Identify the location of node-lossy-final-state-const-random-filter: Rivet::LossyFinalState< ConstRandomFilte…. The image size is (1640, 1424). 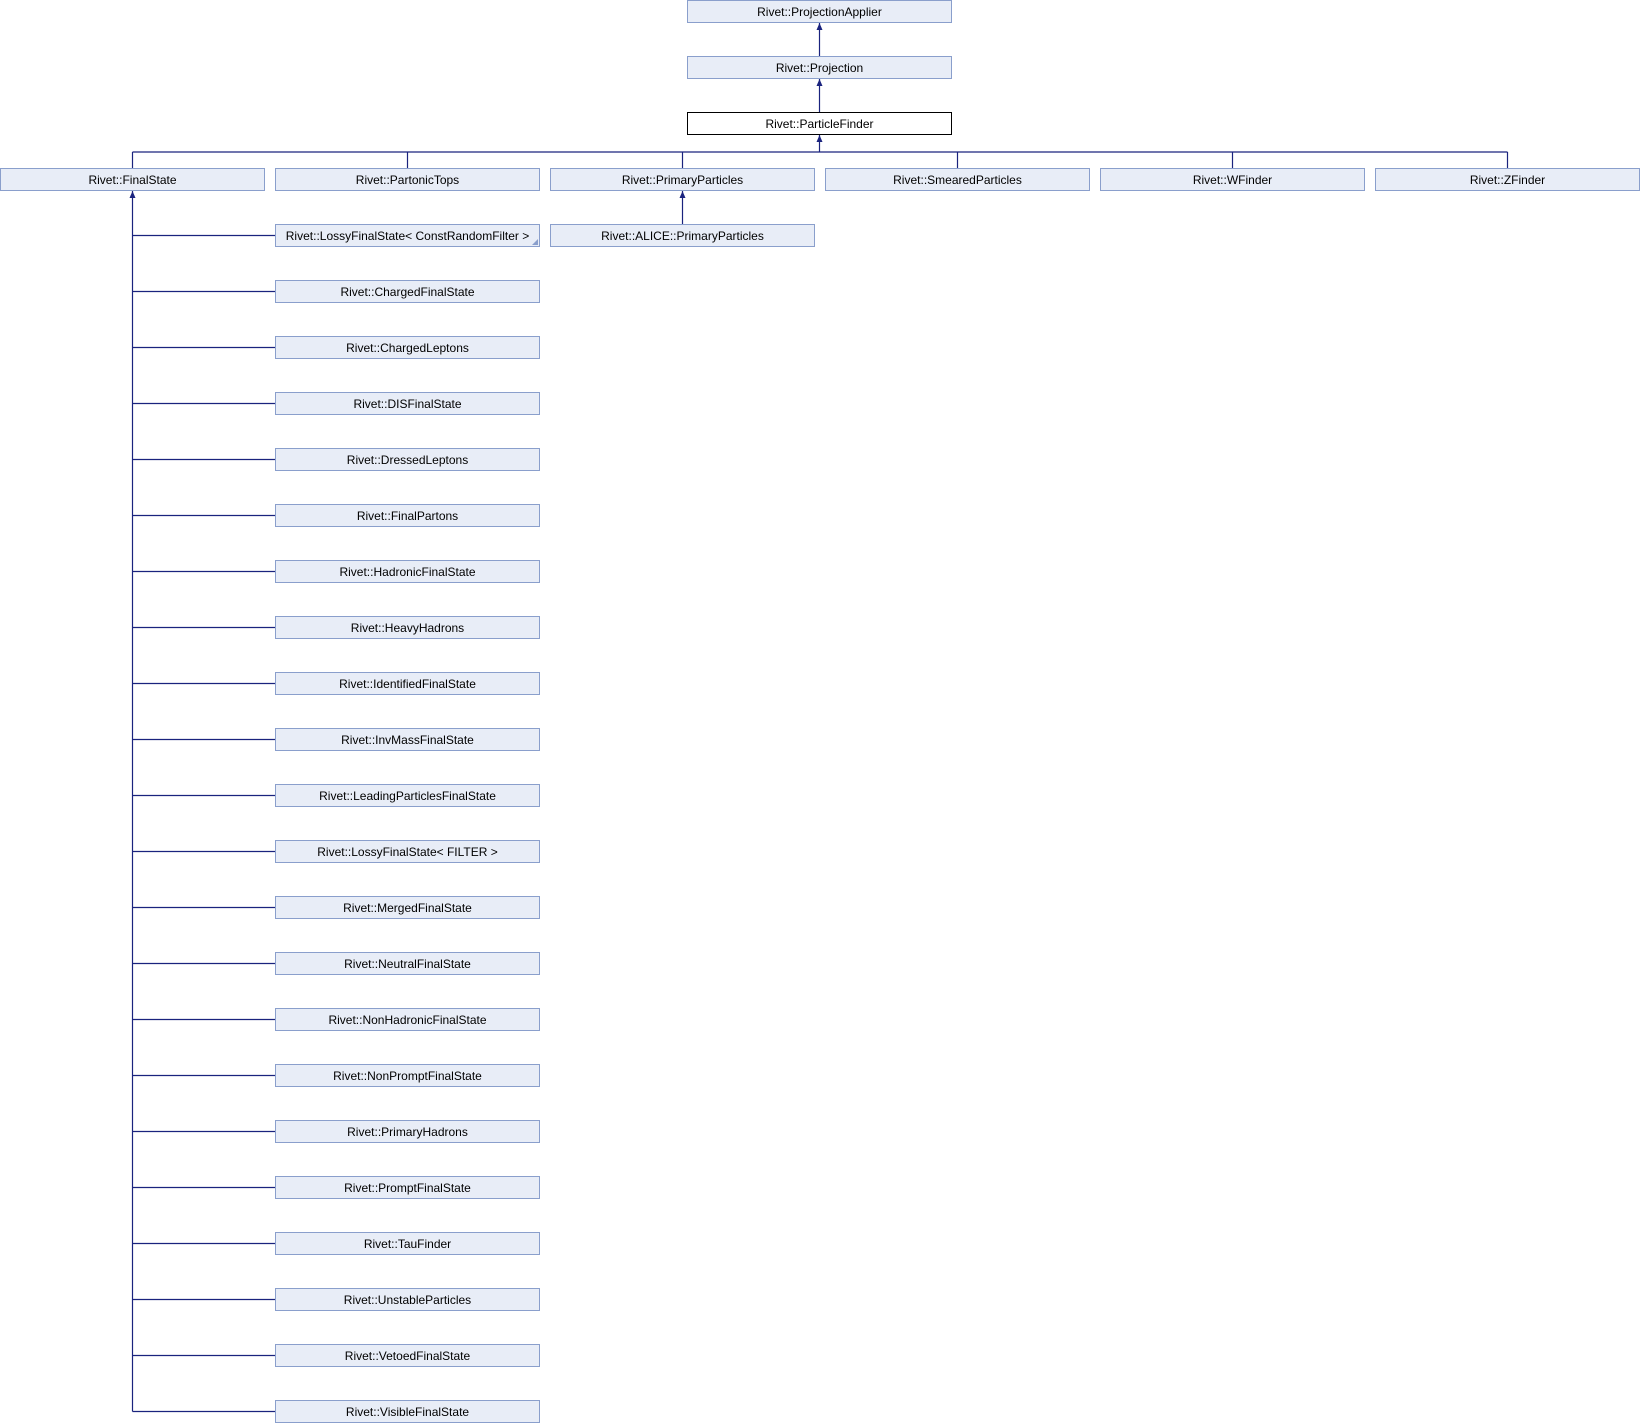
(407, 235).